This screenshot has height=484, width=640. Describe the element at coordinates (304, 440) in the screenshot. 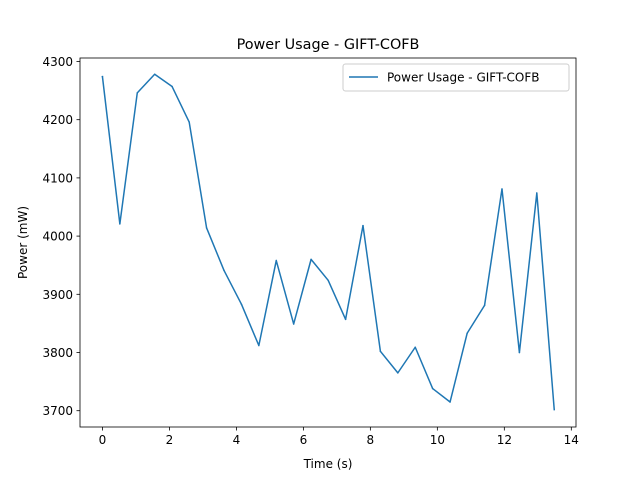

I see `x-tick-label: 6` at that location.